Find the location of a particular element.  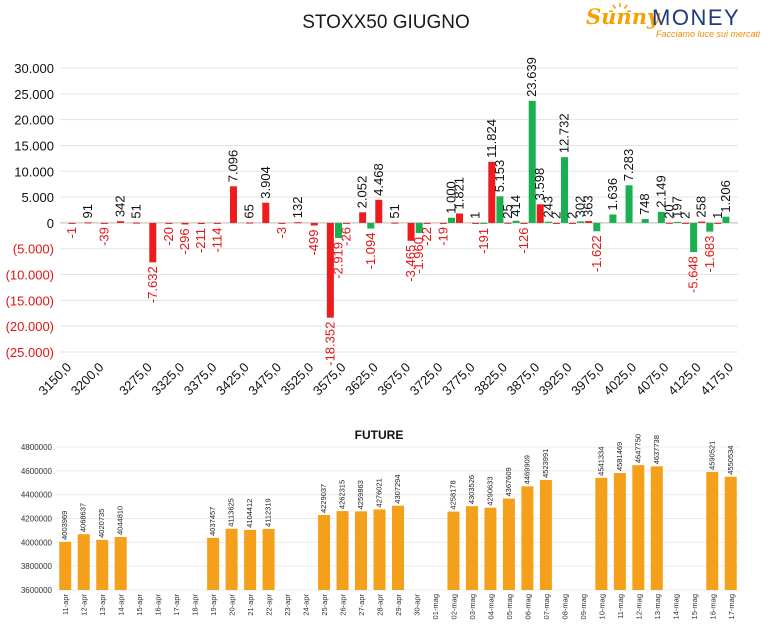

data-label: 1.000 is located at coordinates (451, 197).